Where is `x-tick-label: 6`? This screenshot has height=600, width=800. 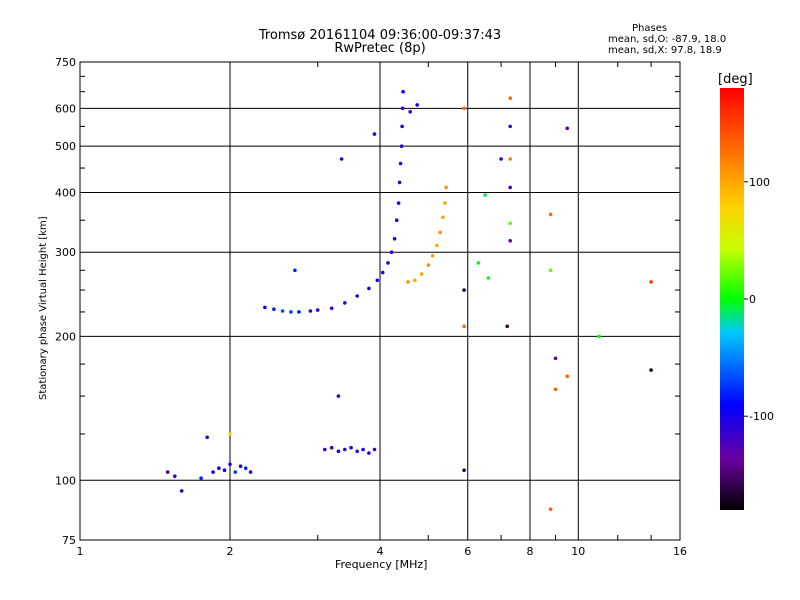 x-tick-label: 6 is located at coordinates (467, 551).